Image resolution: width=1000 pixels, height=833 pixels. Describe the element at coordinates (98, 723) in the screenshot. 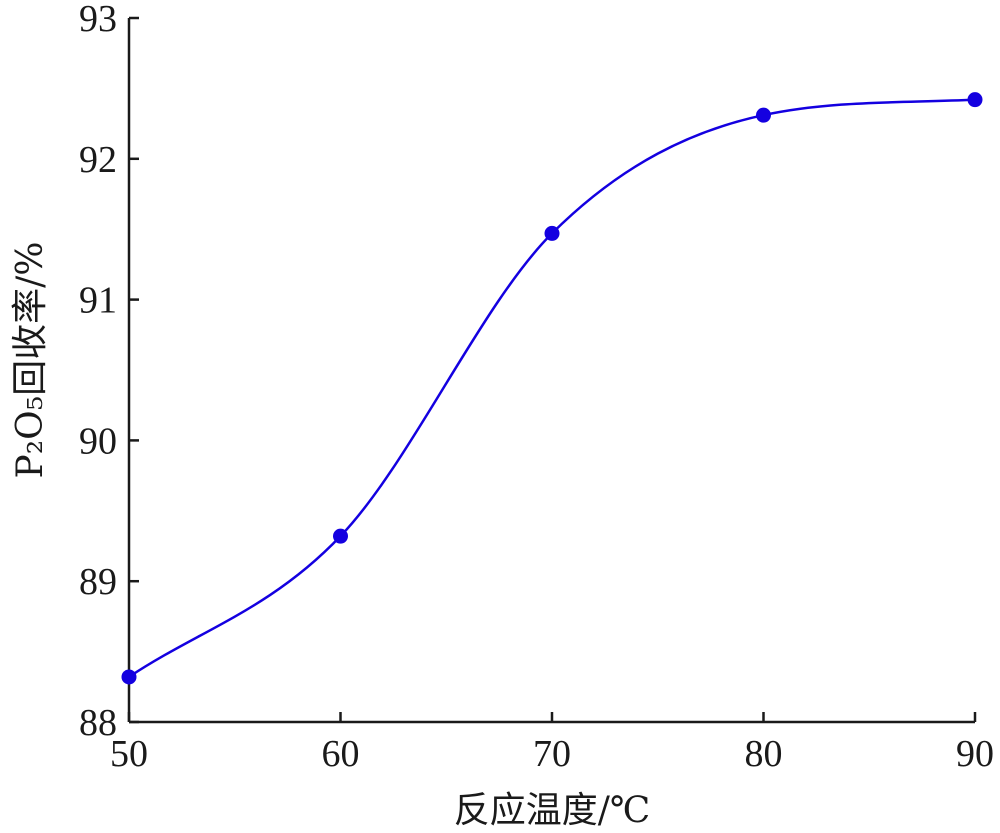

I see `y-tick-label: 88` at that location.